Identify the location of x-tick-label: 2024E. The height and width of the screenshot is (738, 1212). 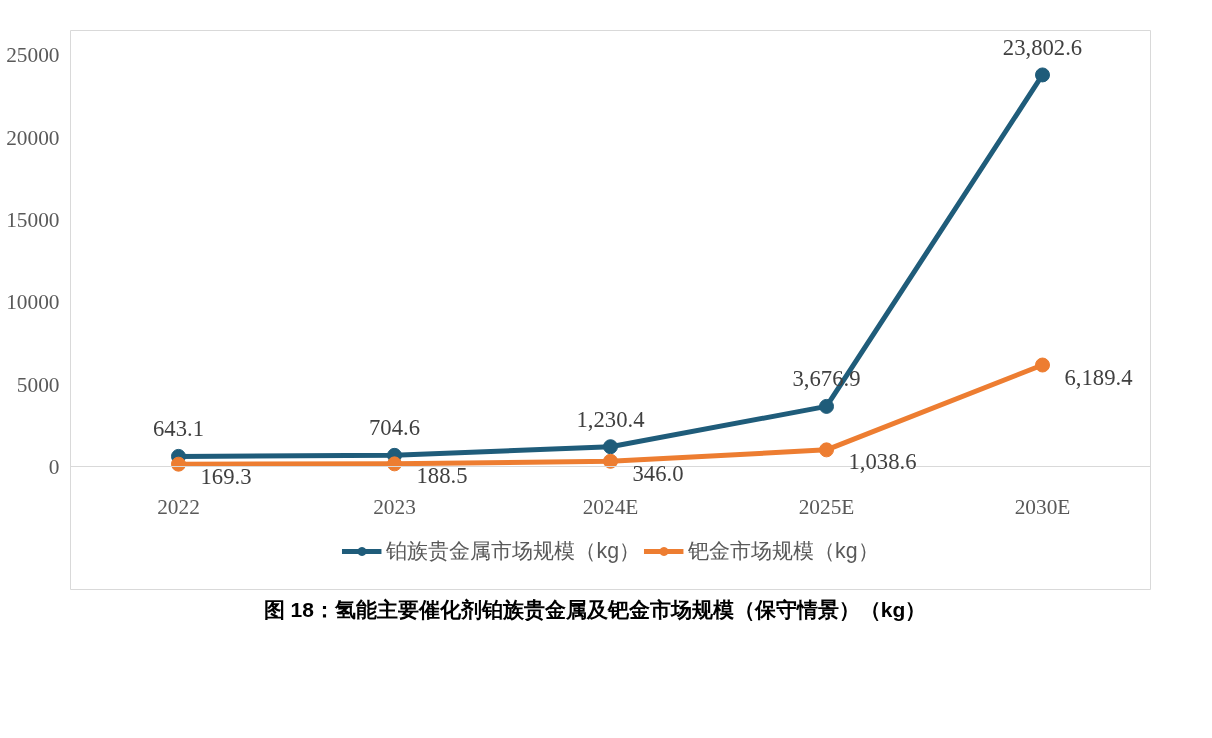
(610, 506).